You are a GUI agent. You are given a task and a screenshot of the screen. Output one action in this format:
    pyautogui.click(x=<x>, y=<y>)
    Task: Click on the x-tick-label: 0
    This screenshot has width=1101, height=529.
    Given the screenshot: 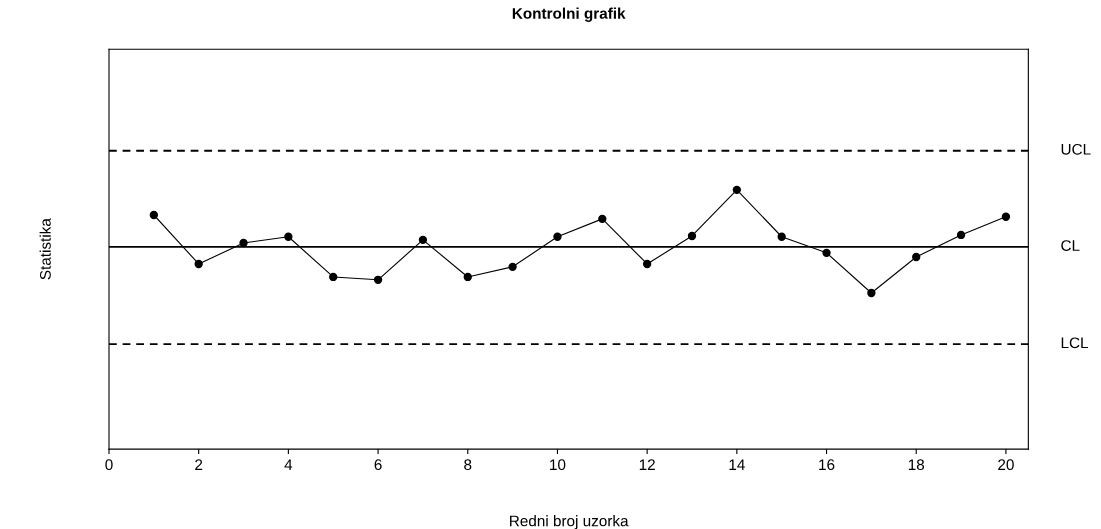 What is the action you would take?
    pyautogui.click(x=109, y=465)
    